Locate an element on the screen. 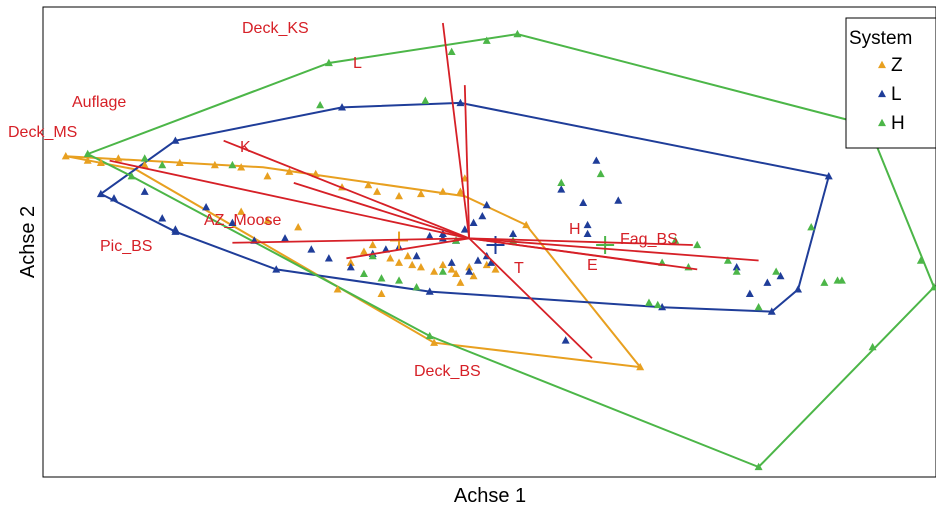 The image size is (936, 510). vector-label-auflage: Auflage is located at coordinates (99, 102).